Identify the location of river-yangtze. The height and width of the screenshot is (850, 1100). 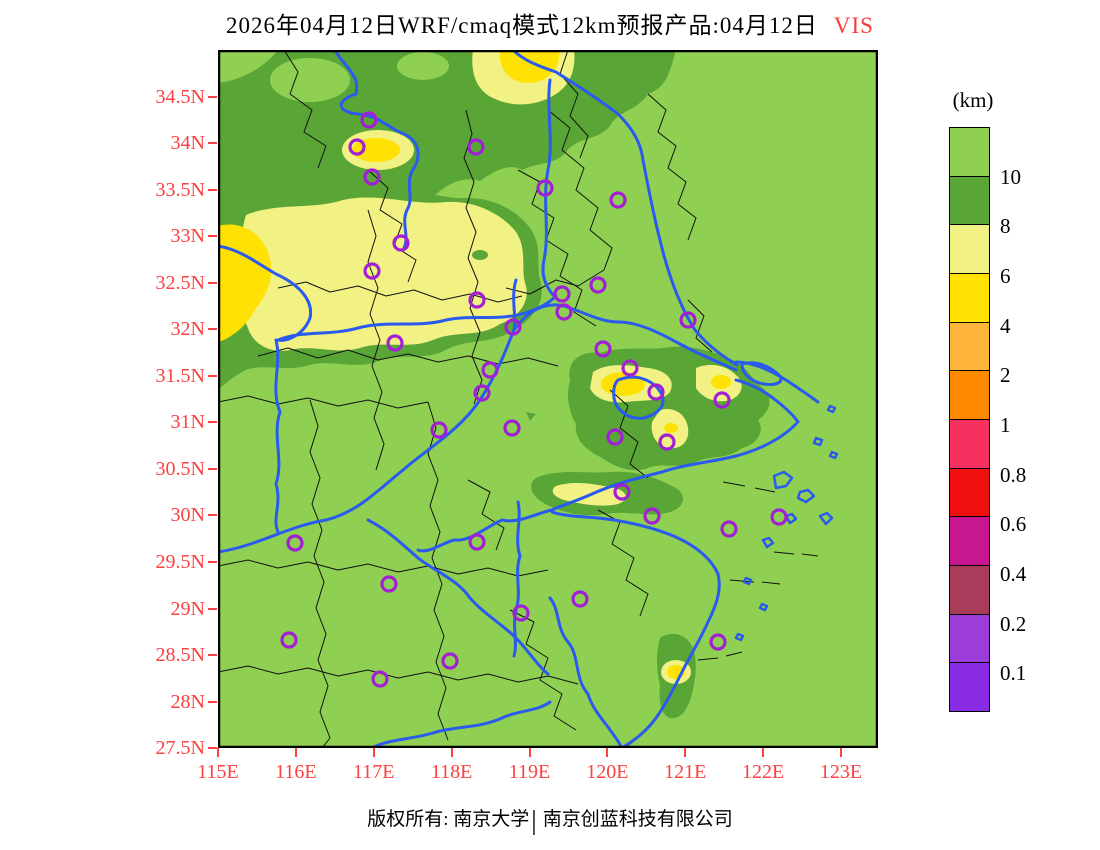
(477, 428).